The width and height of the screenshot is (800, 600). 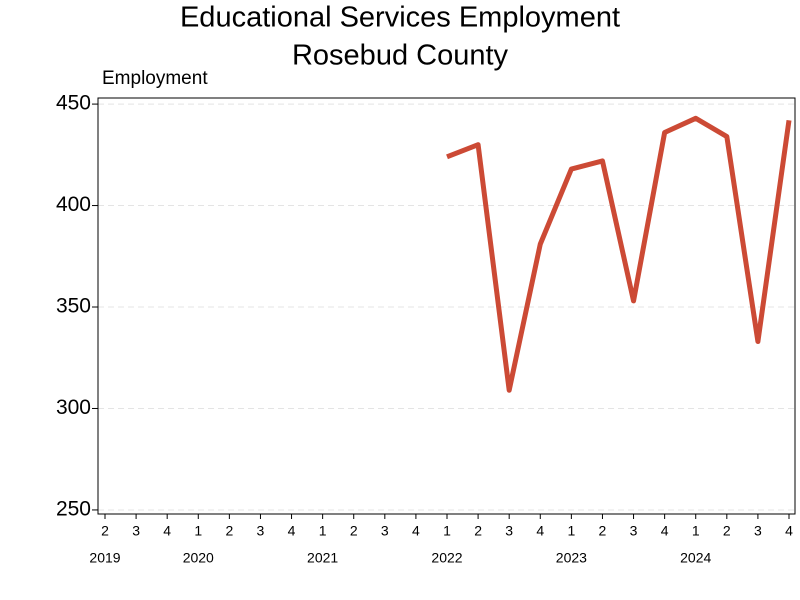 I want to click on year-label: 2022, so click(x=446, y=558).